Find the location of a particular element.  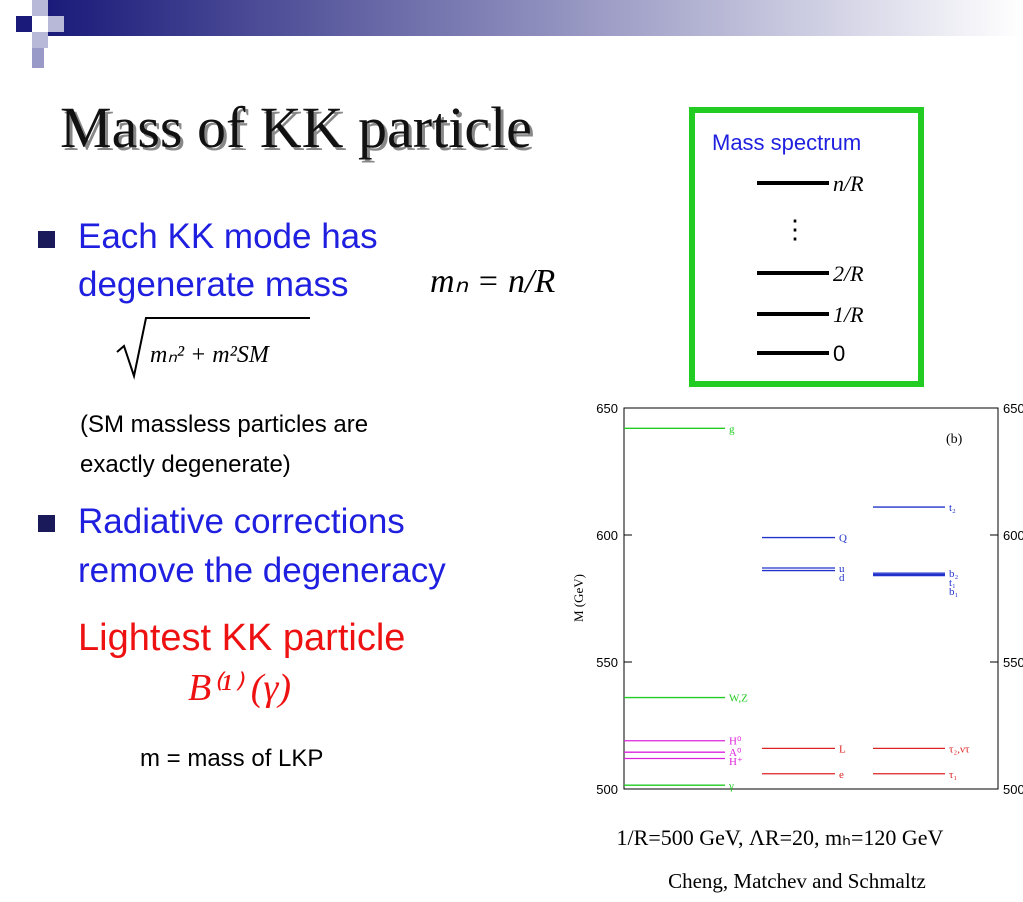

level-label: e is located at coordinates (841, 775).